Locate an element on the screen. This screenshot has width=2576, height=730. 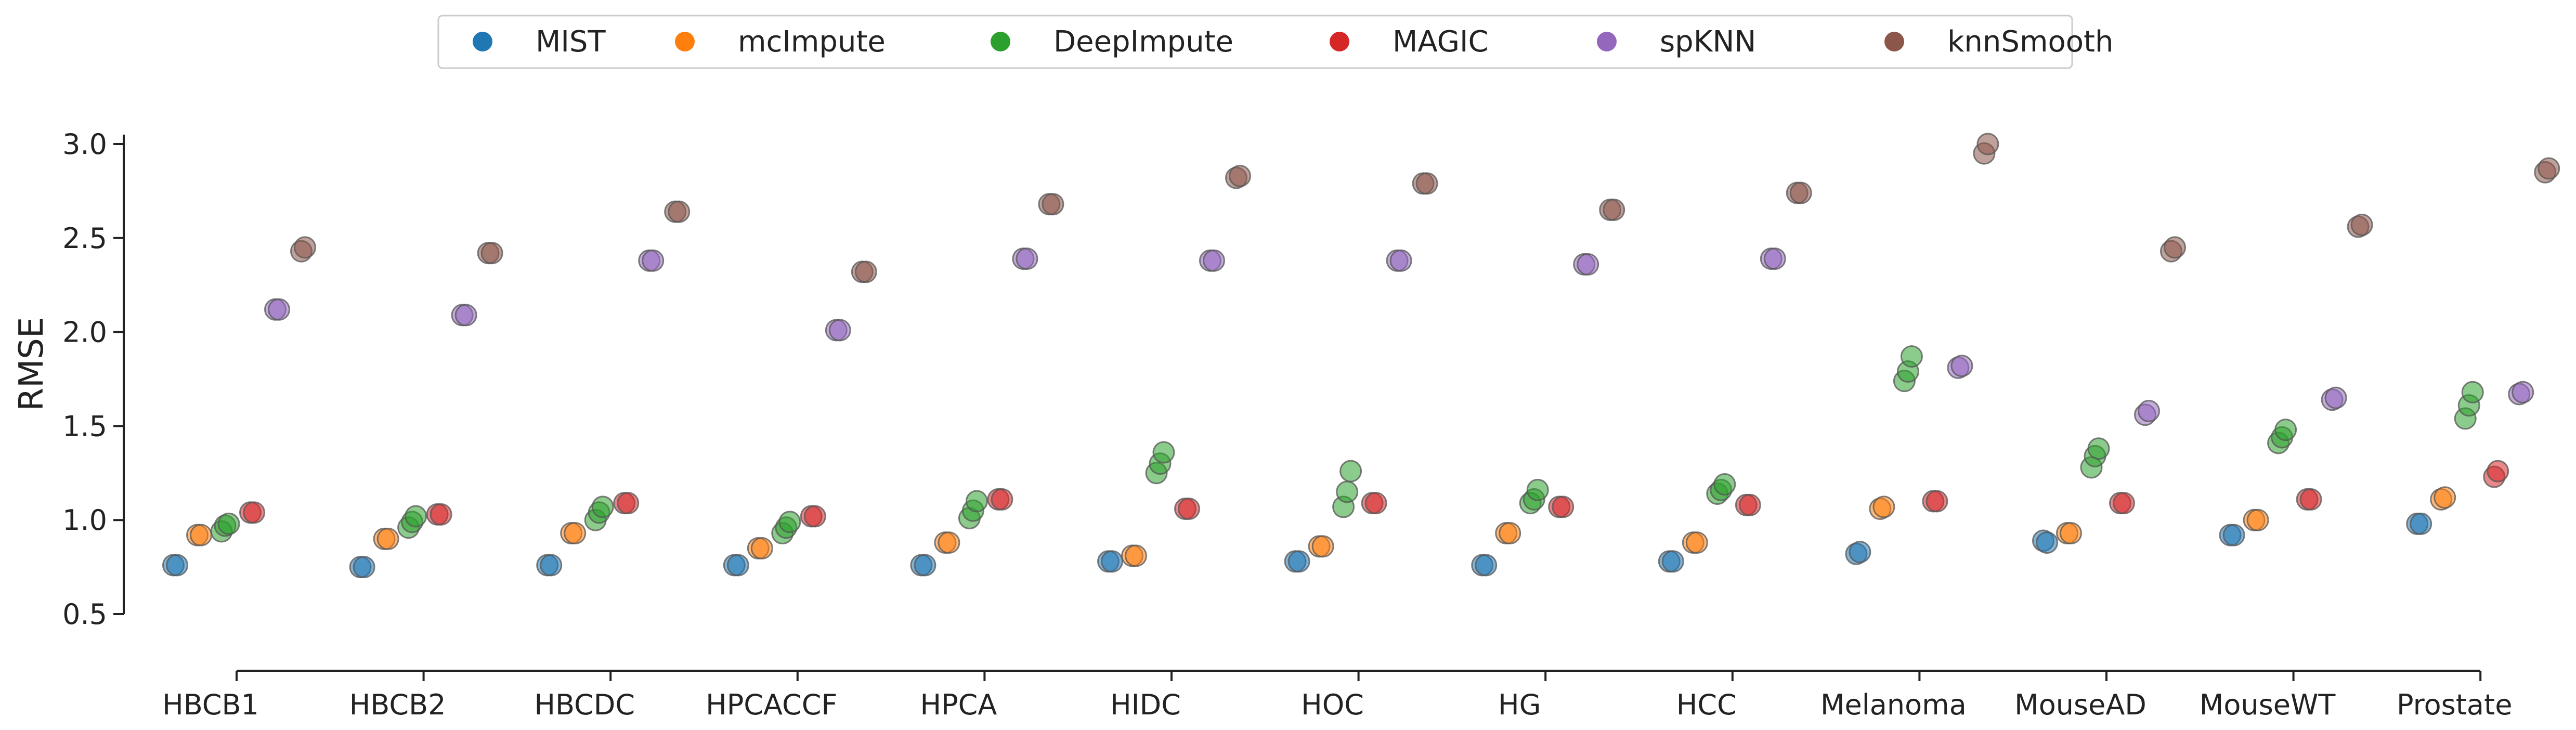
legend-label: MAGIC is located at coordinates (1441, 42).